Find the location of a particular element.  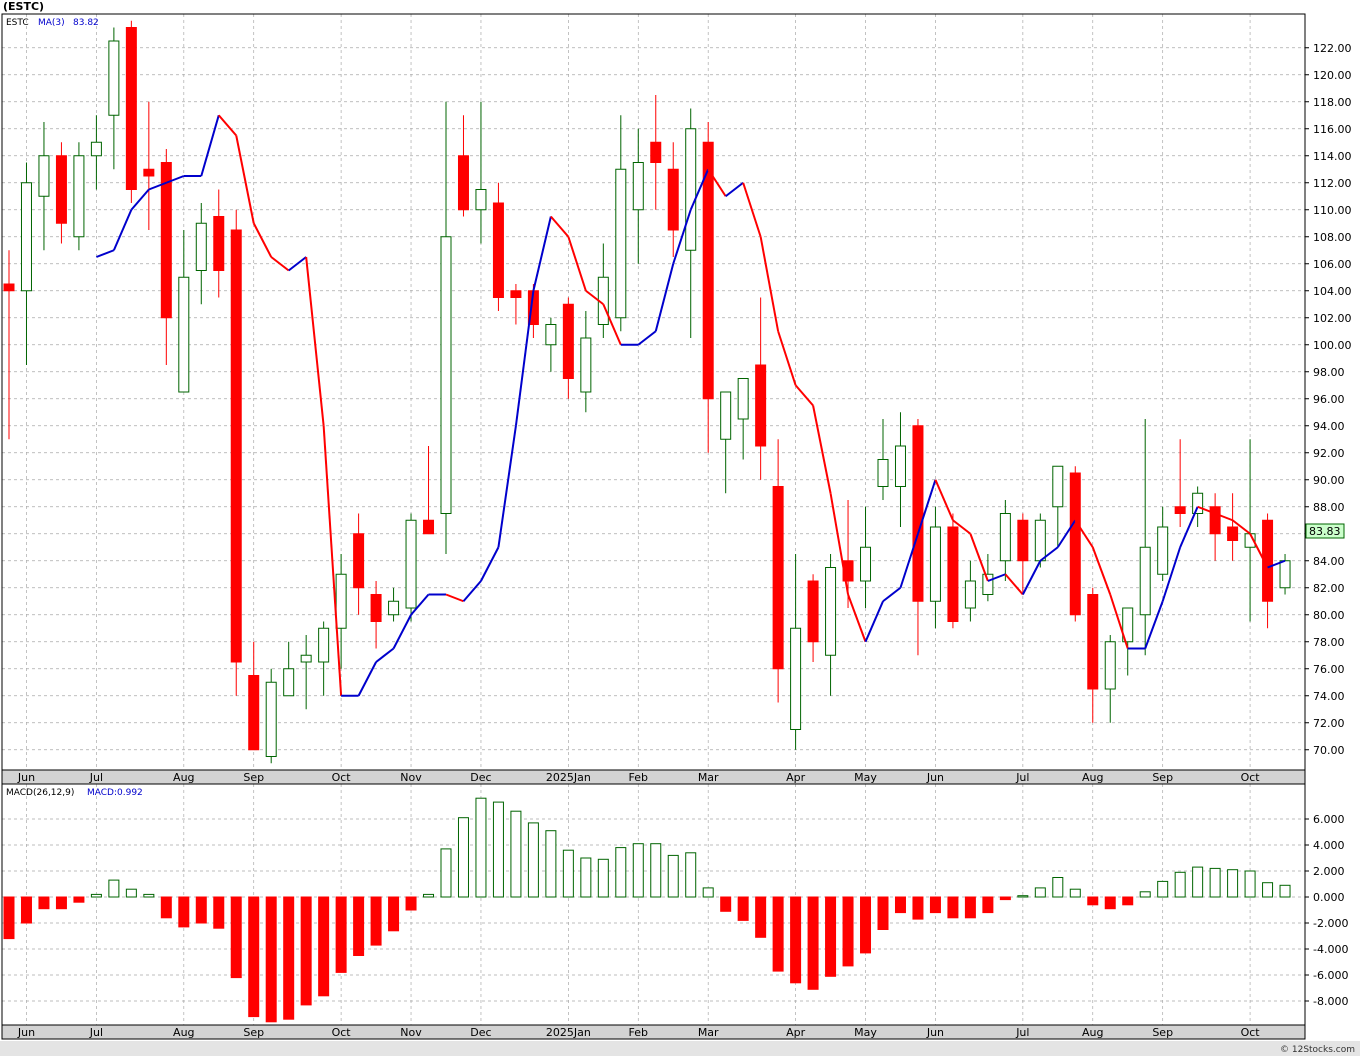

price-date-axis is located at coordinates (653, 777).